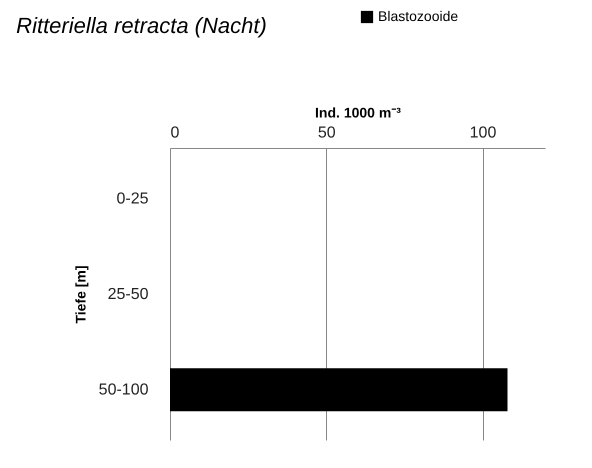 The width and height of the screenshot is (592, 468). What do you see at coordinates (123, 390) in the screenshot?
I see `y-tick-label: 50-100` at bounding box center [123, 390].